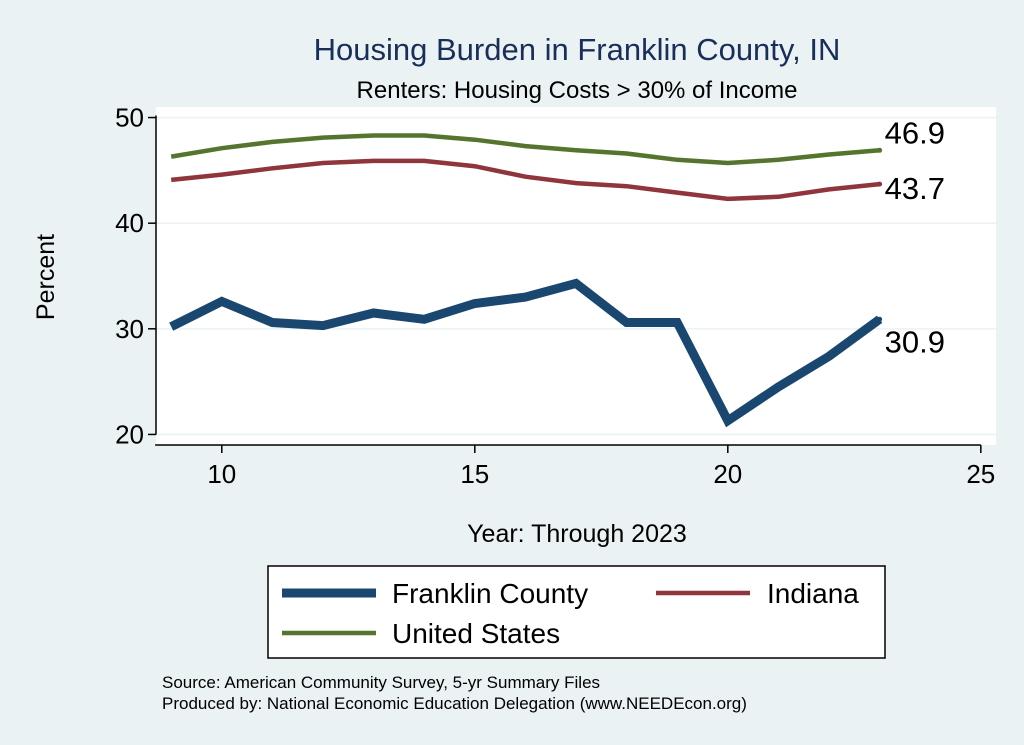 The width and height of the screenshot is (1024, 745). Describe the element at coordinates (915, 188) in the screenshot. I see `end-label-indiana: 43.7` at that location.